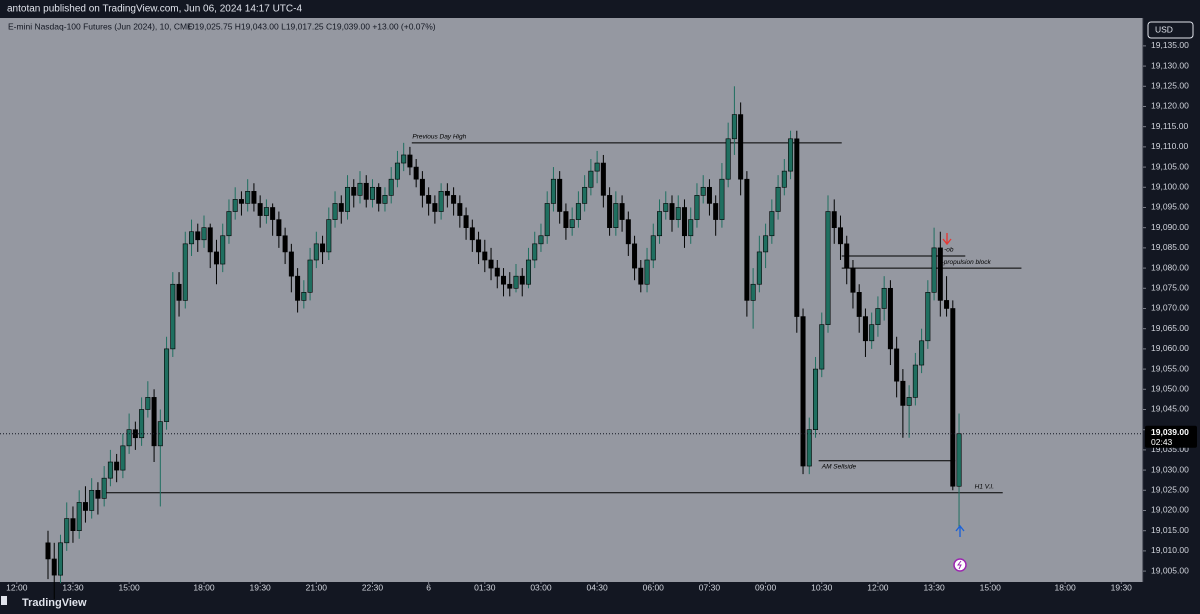  Describe the element at coordinates (4, 600) in the screenshot. I see `logo` at that location.